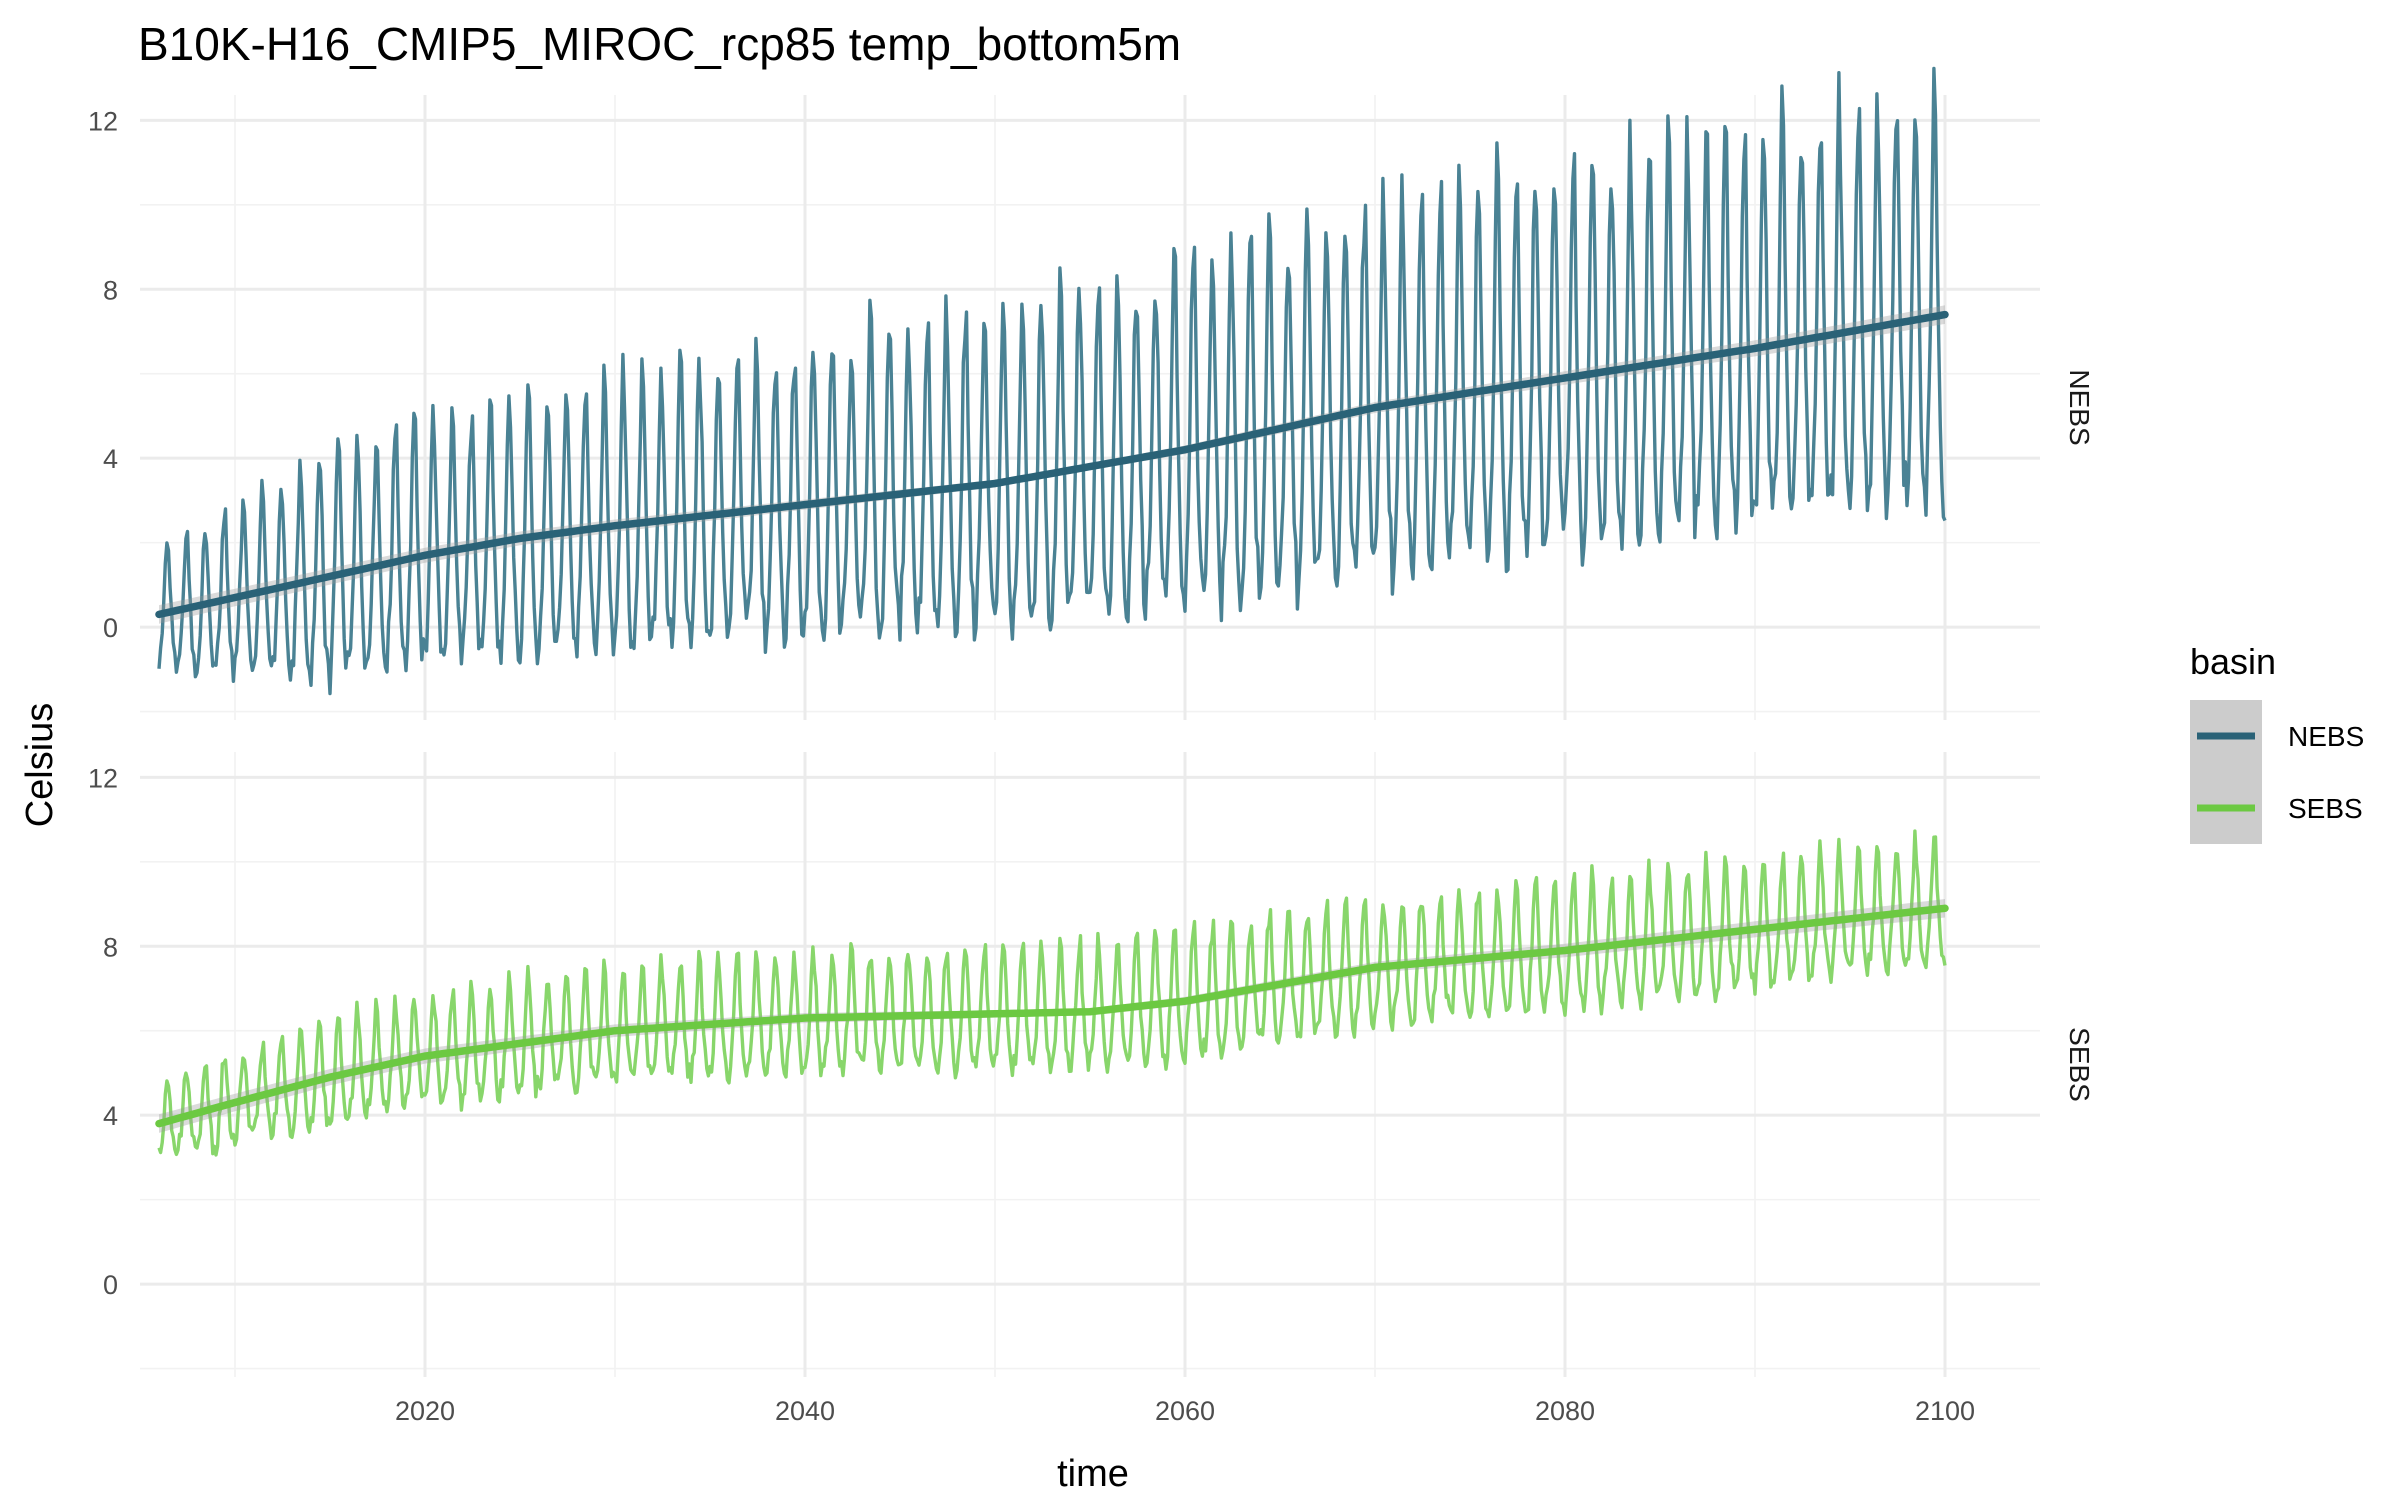 This screenshot has width=2400, height=1500. I want to click on x-tick-label: 2080, so click(1565, 1411).